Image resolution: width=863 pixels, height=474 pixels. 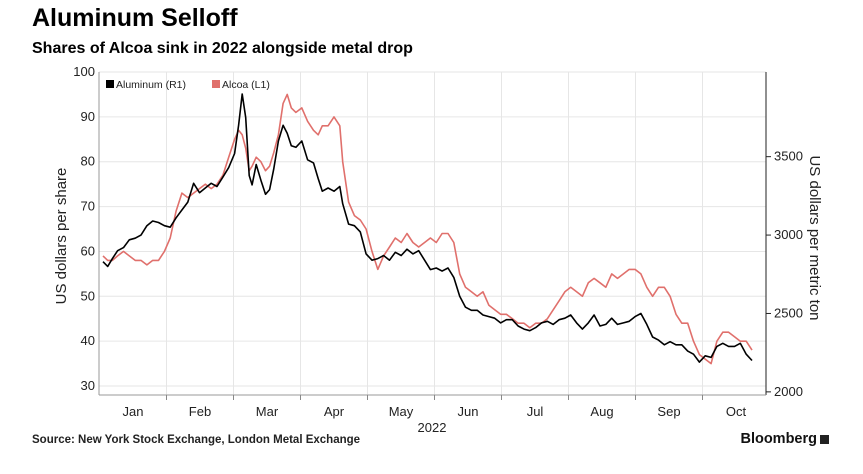 I want to click on left-tick-label: 60, so click(x=88, y=250).